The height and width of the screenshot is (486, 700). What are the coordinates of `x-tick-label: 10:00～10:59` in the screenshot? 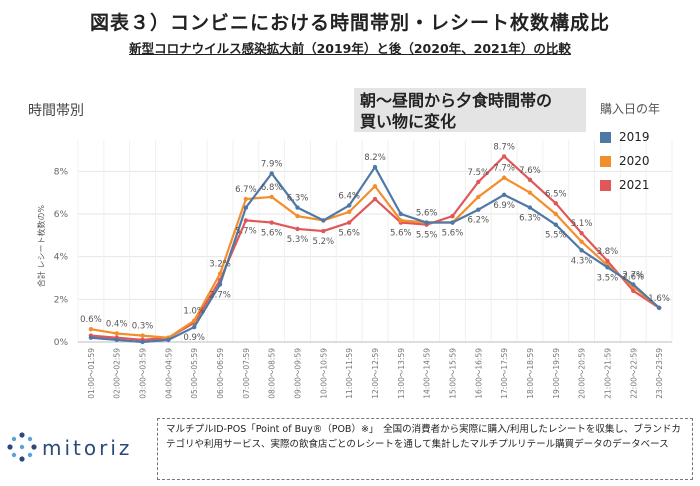 It's located at (323, 373).